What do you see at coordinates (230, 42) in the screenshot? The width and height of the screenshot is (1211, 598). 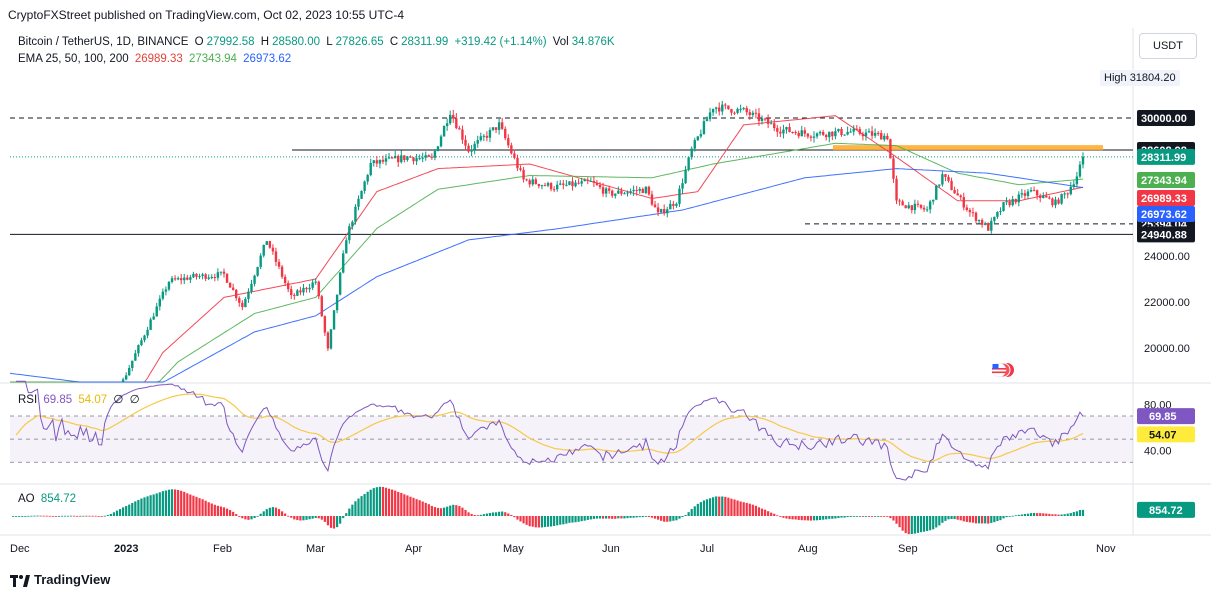 I see `open-value: 27992.58` at bounding box center [230, 42].